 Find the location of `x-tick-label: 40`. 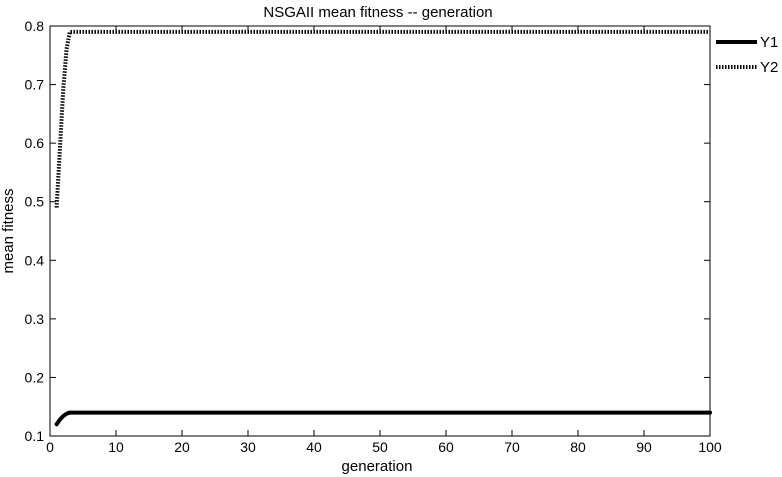

x-tick-label: 40 is located at coordinates (314, 447).